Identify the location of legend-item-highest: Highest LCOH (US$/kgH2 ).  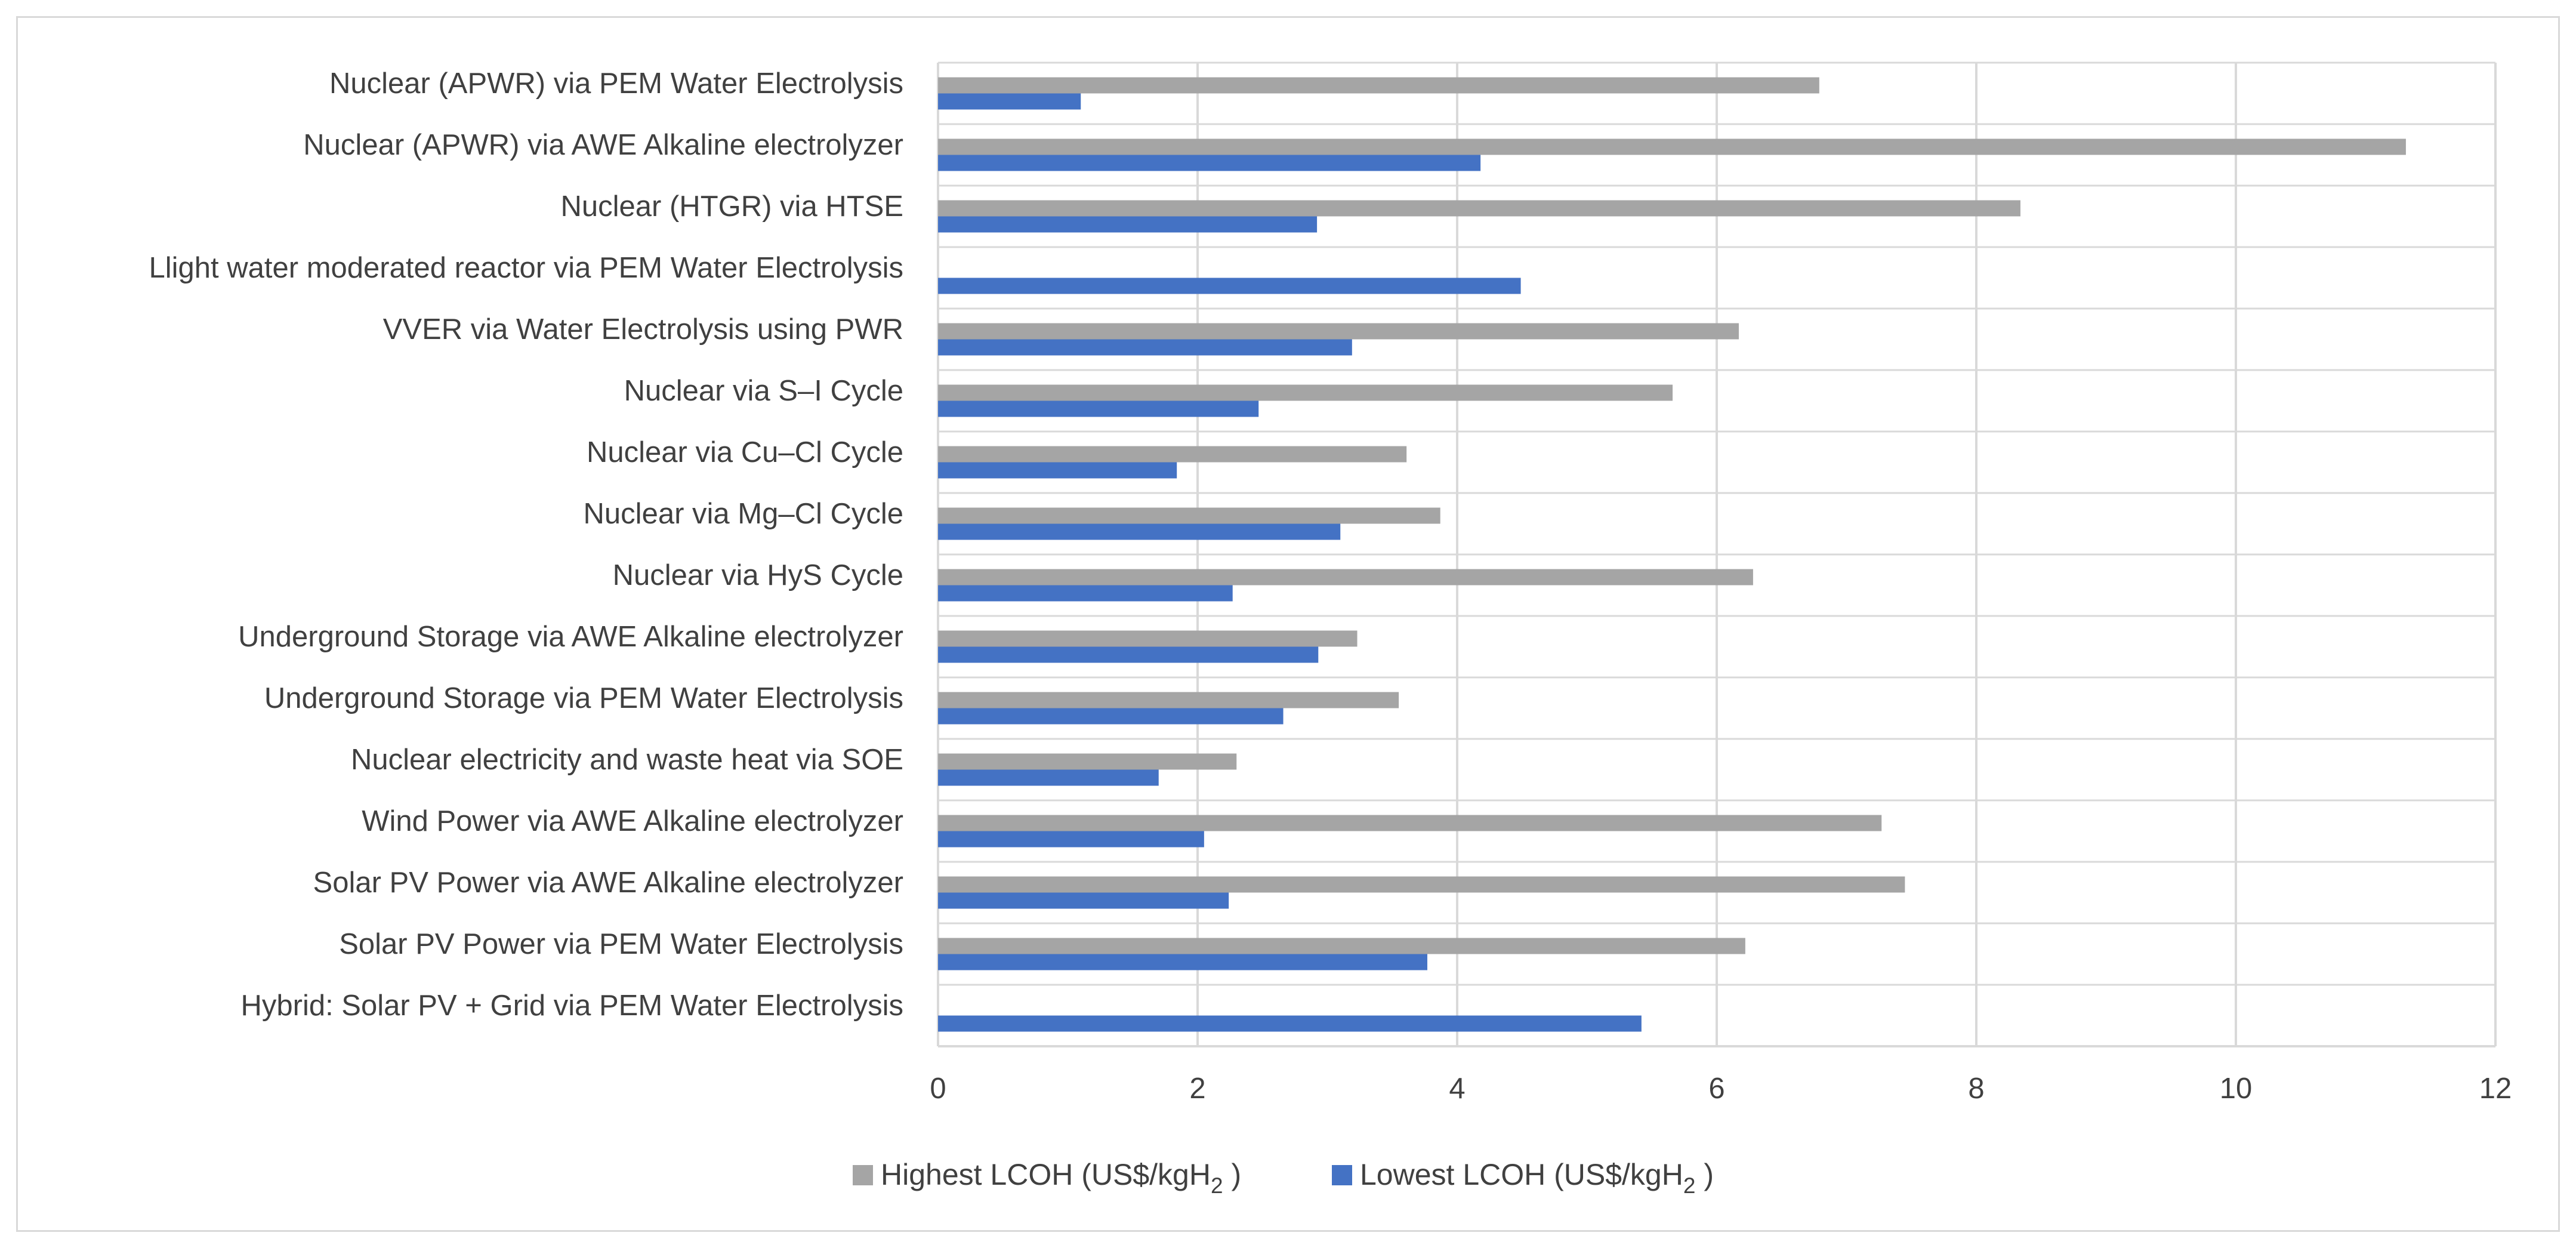
(1047, 1178).